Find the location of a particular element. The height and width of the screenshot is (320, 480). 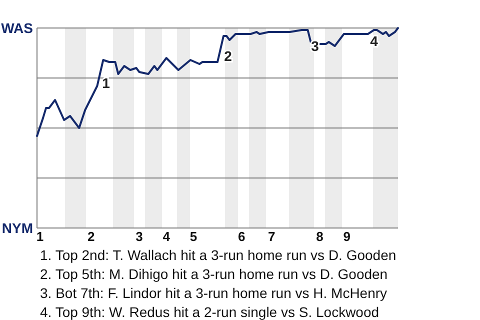

x-tick-label: 4 is located at coordinates (166, 236).